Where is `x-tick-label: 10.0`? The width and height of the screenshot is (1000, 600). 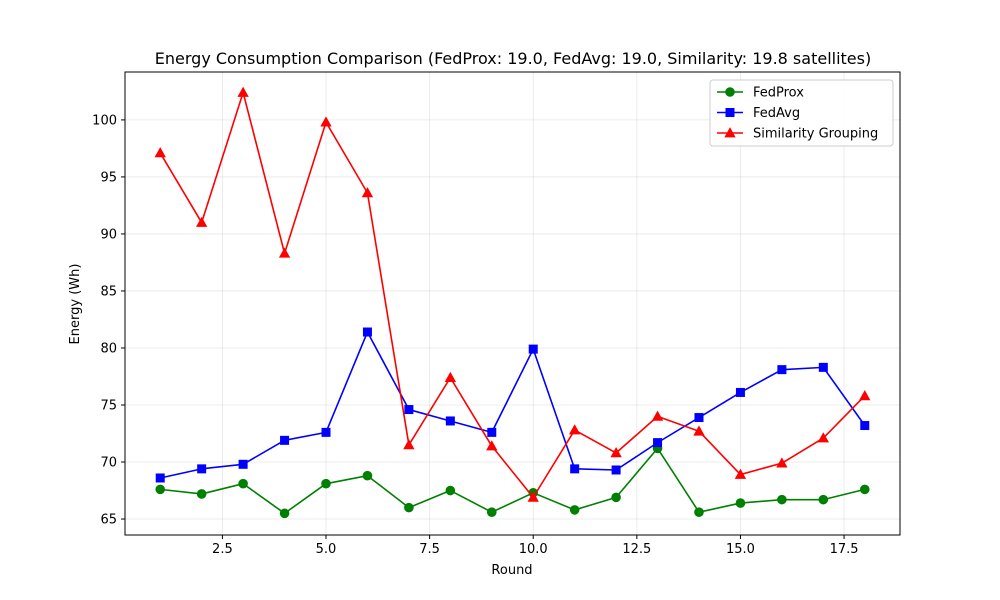 x-tick-label: 10.0 is located at coordinates (533, 549).